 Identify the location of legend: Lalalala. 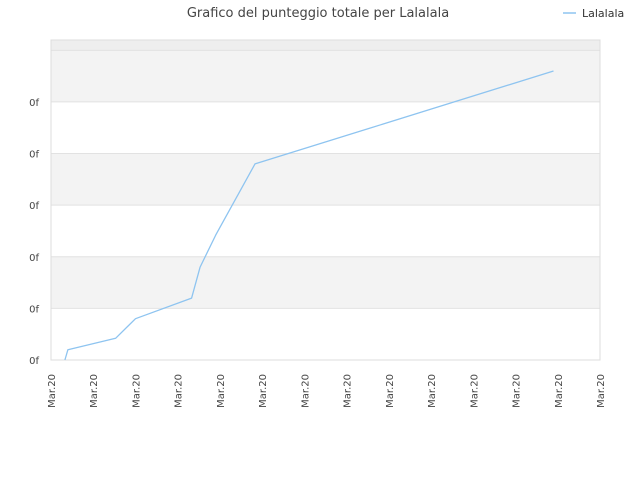
(593, 13).